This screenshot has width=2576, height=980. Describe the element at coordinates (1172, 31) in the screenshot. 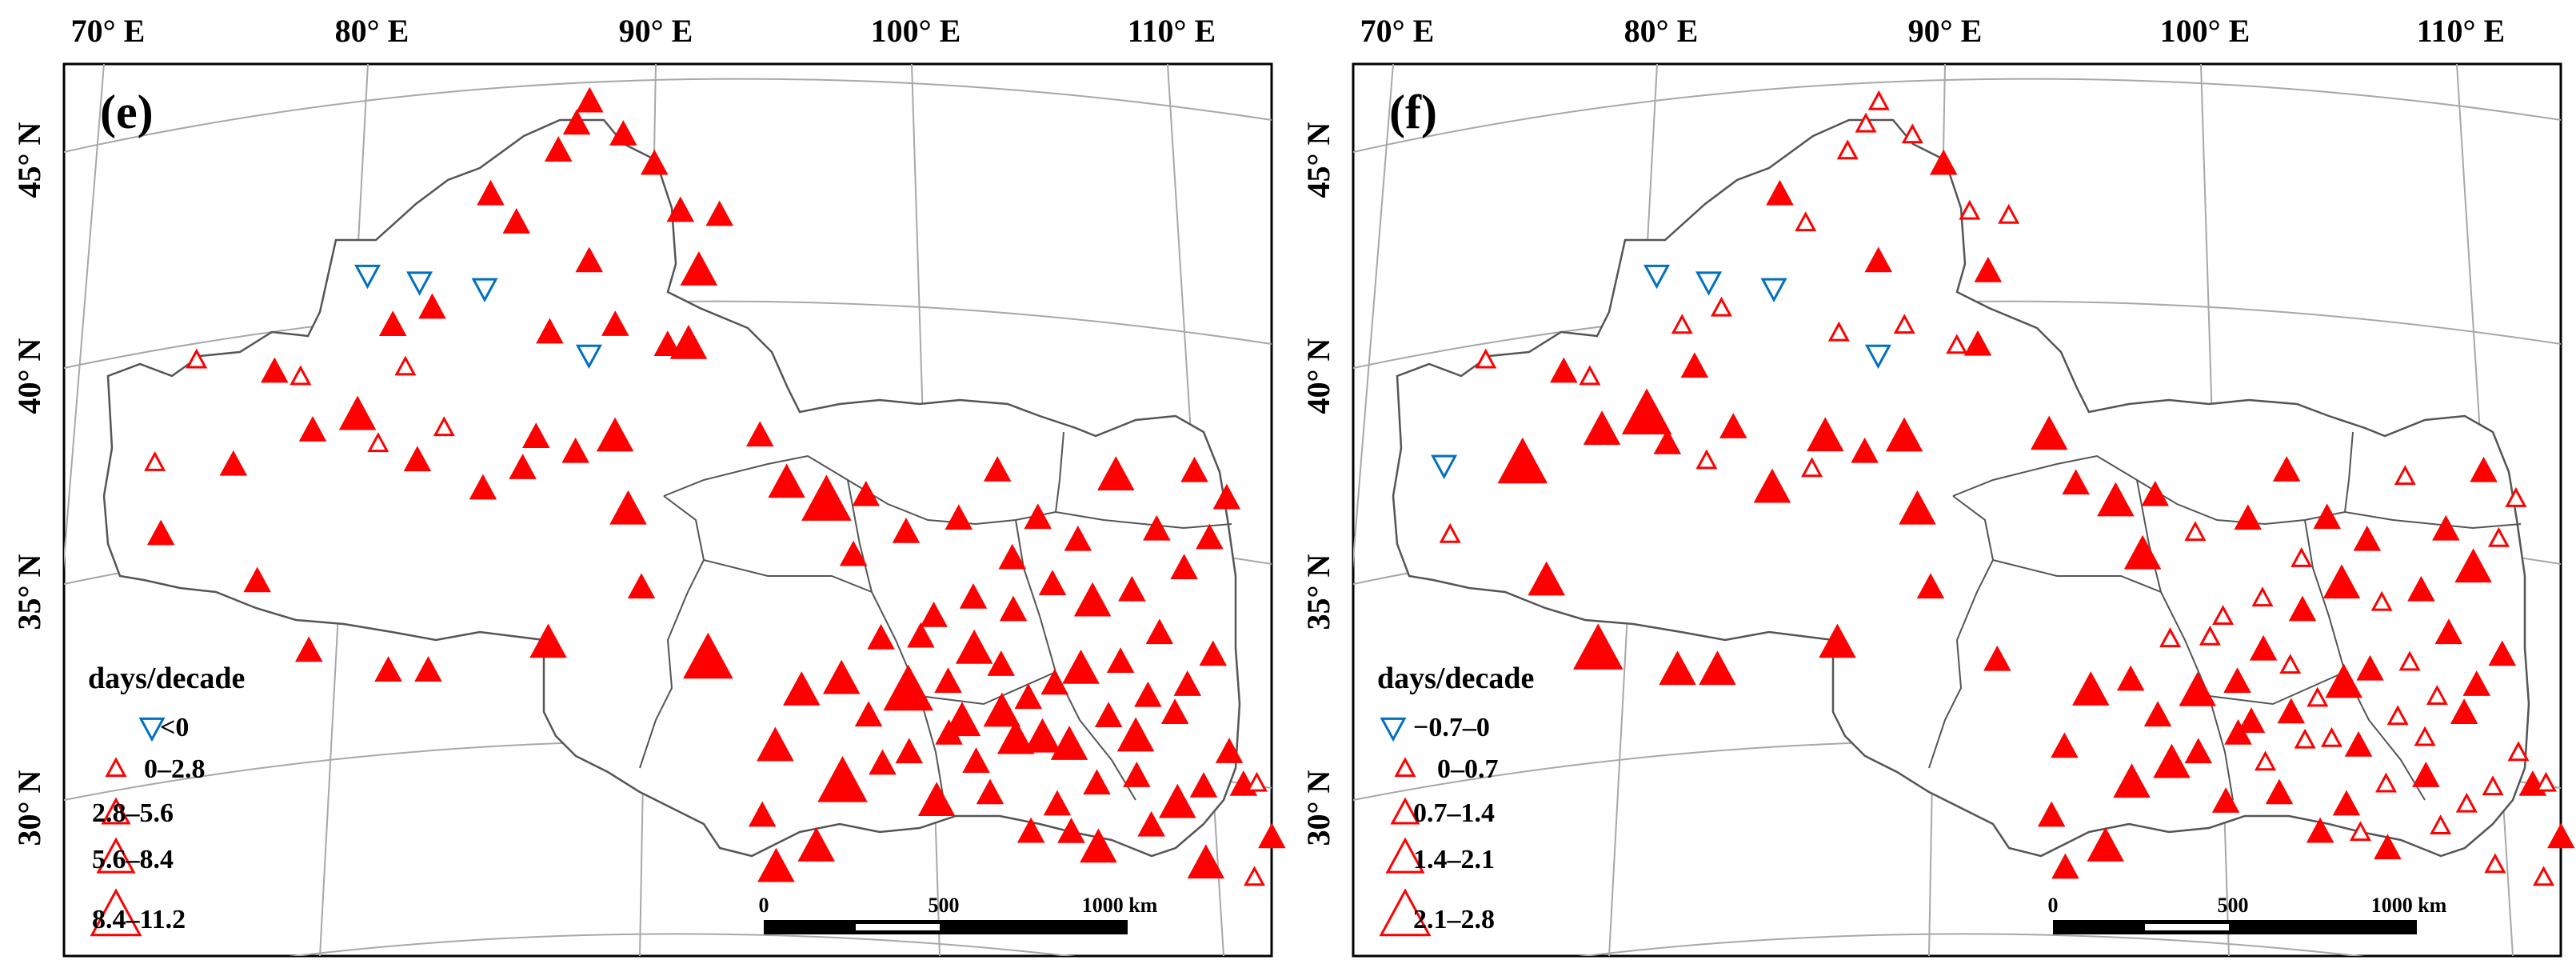

I see `lon-label: 110° E` at that location.